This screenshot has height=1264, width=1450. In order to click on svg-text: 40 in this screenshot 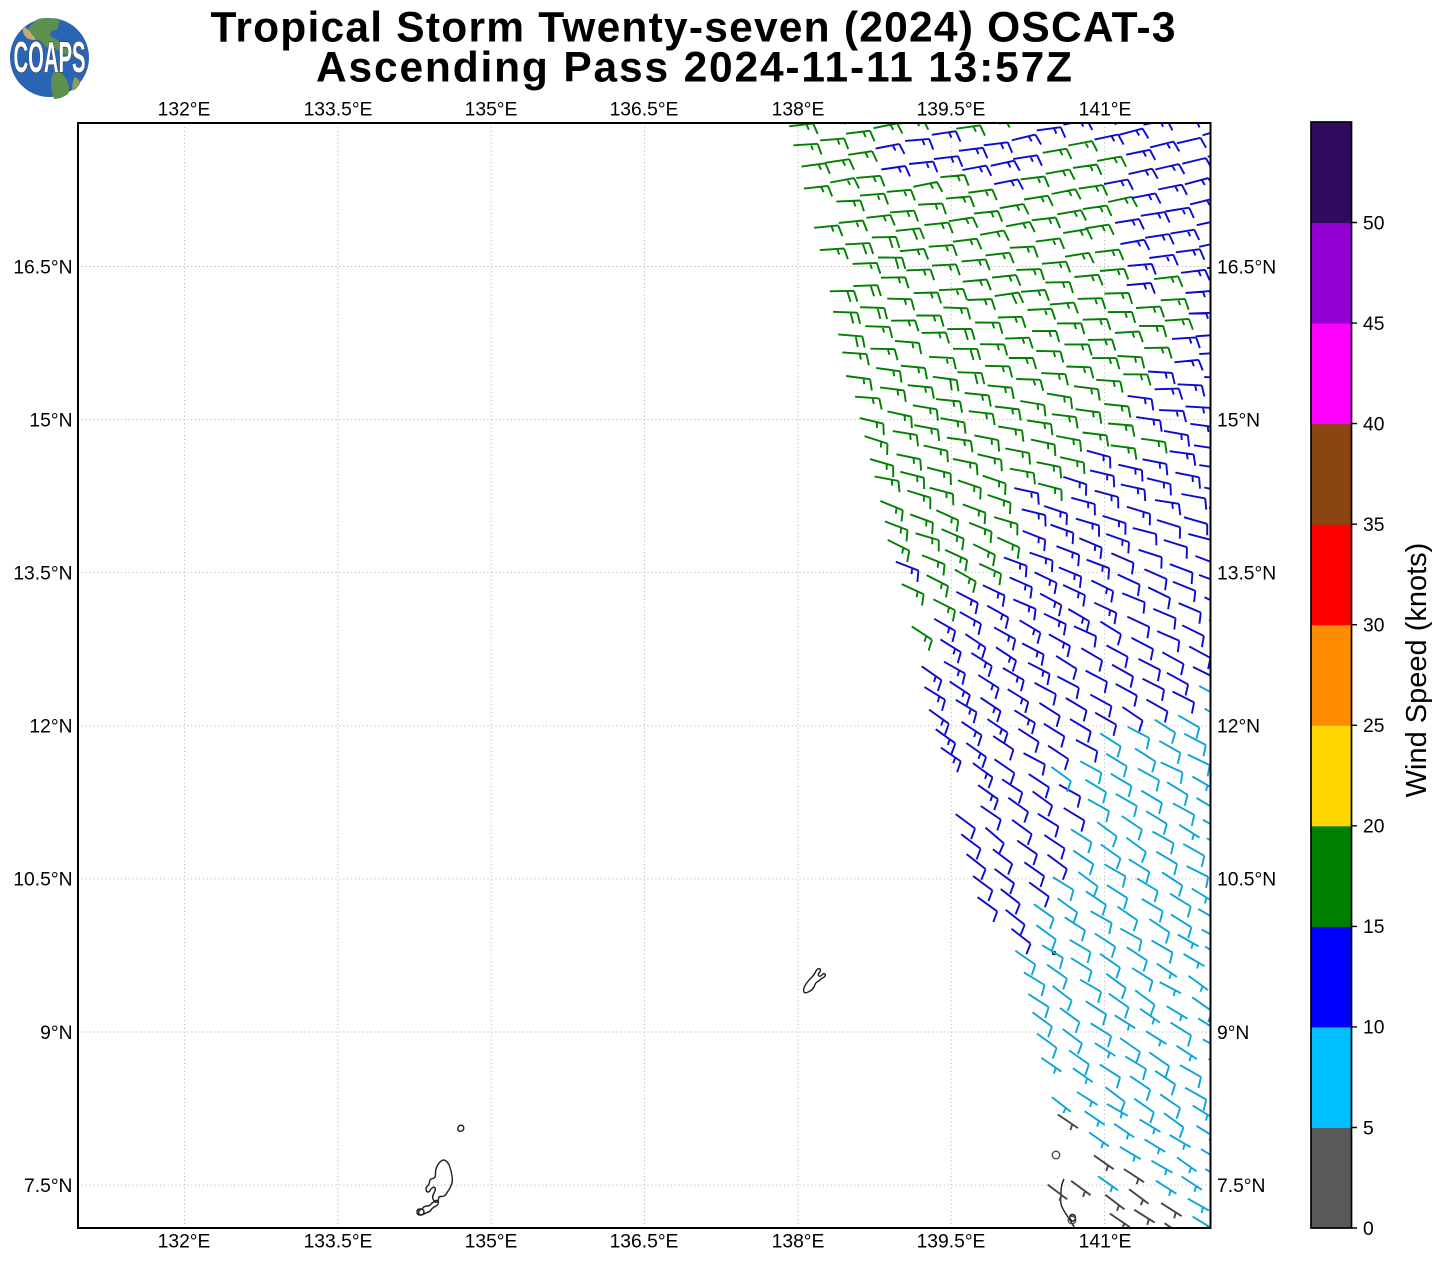, I will do `click(1373, 424)`.